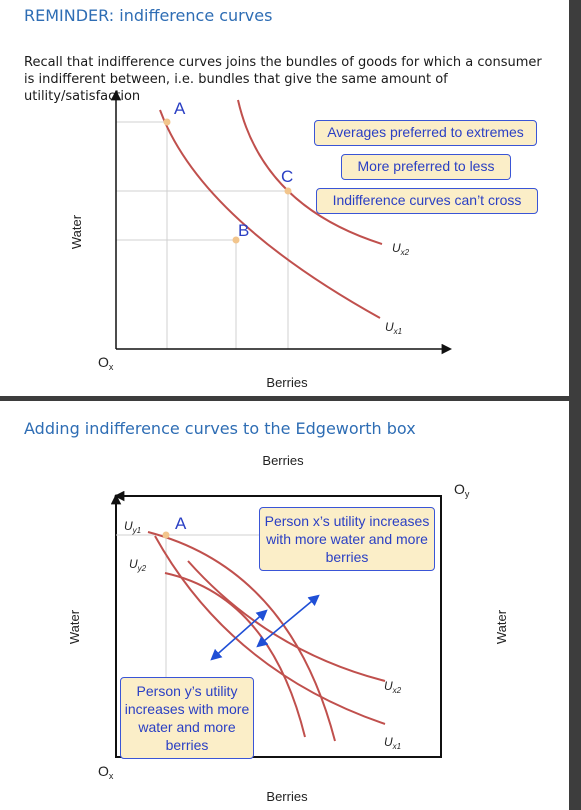  What do you see at coordinates (288, 191) in the screenshot?
I see `point-c-marker` at bounding box center [288, 191].